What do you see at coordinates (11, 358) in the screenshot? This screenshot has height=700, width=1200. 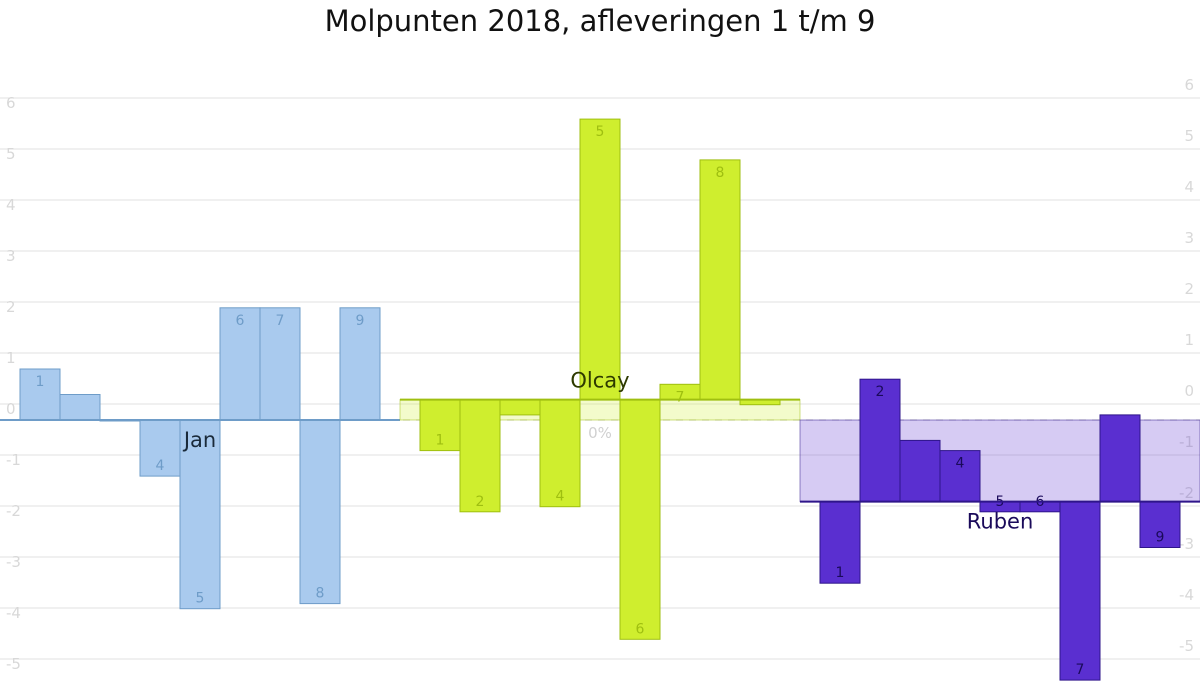 I see `y-tick-label-left: 1` at bounding box center [11, 358].